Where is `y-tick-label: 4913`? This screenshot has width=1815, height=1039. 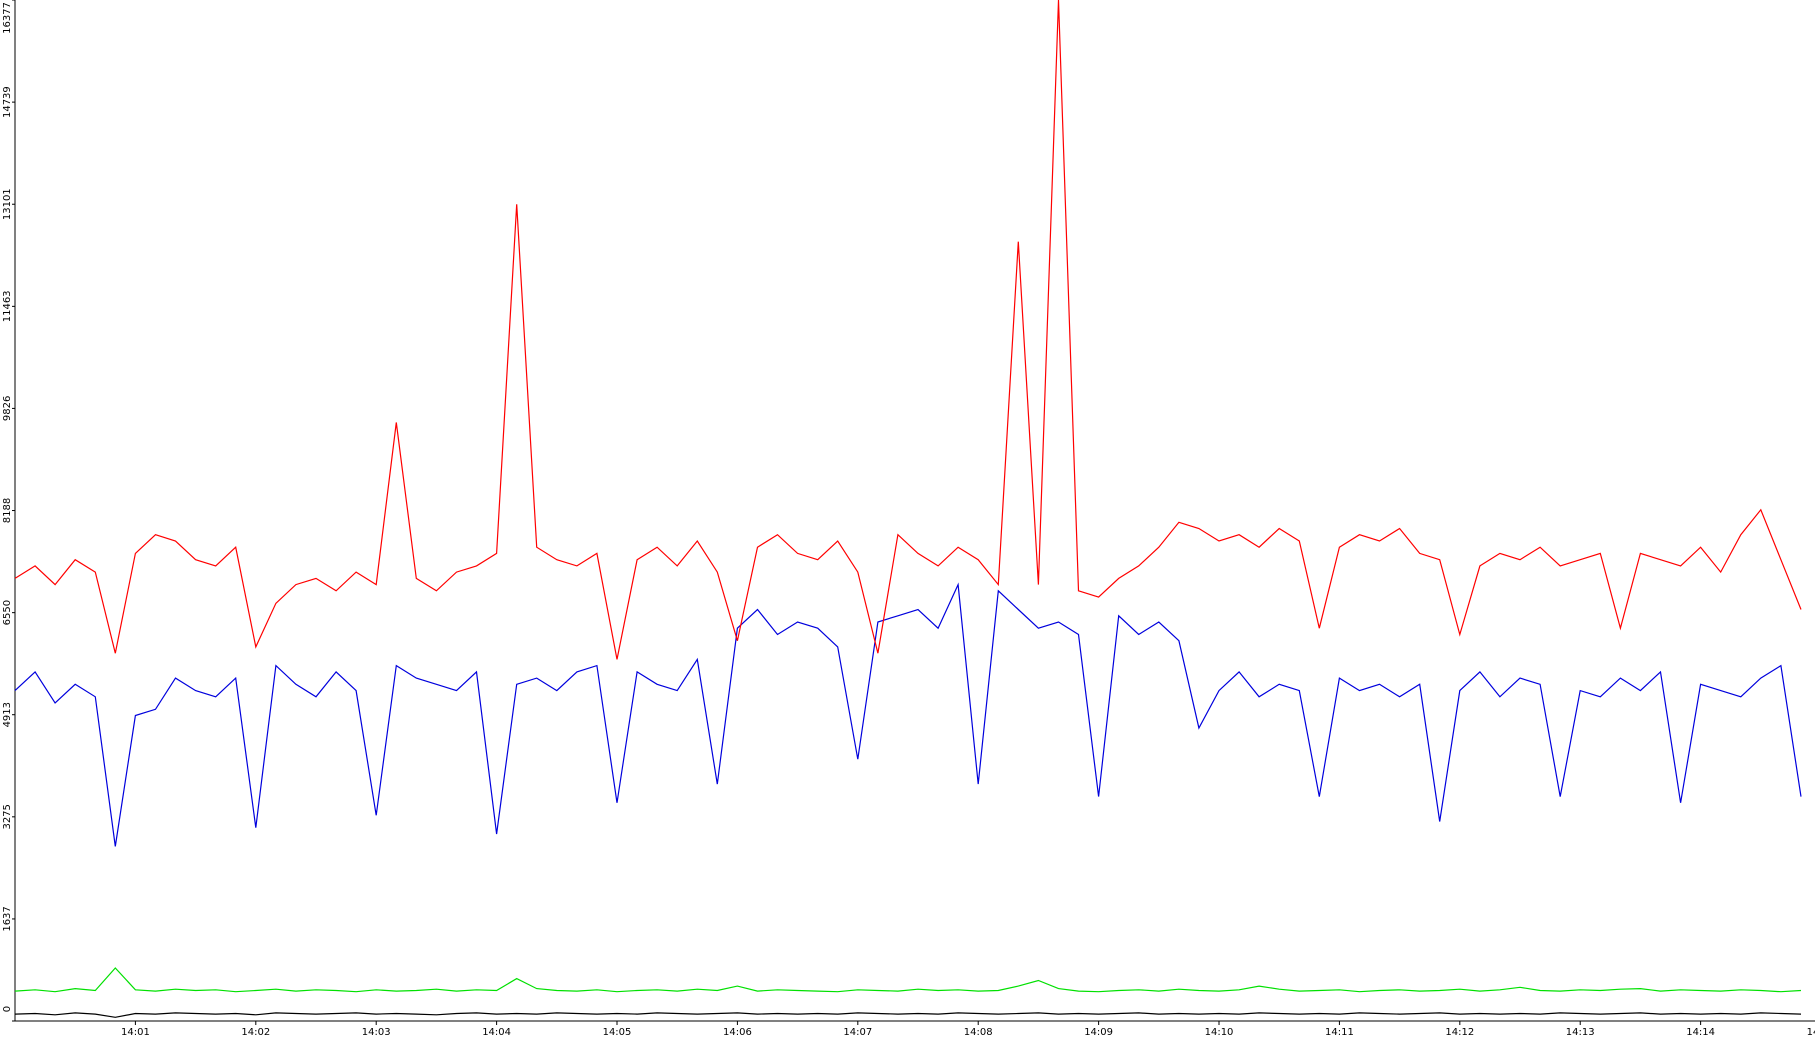 y-tick-label: 4913 is located at coordinates (7, 714).